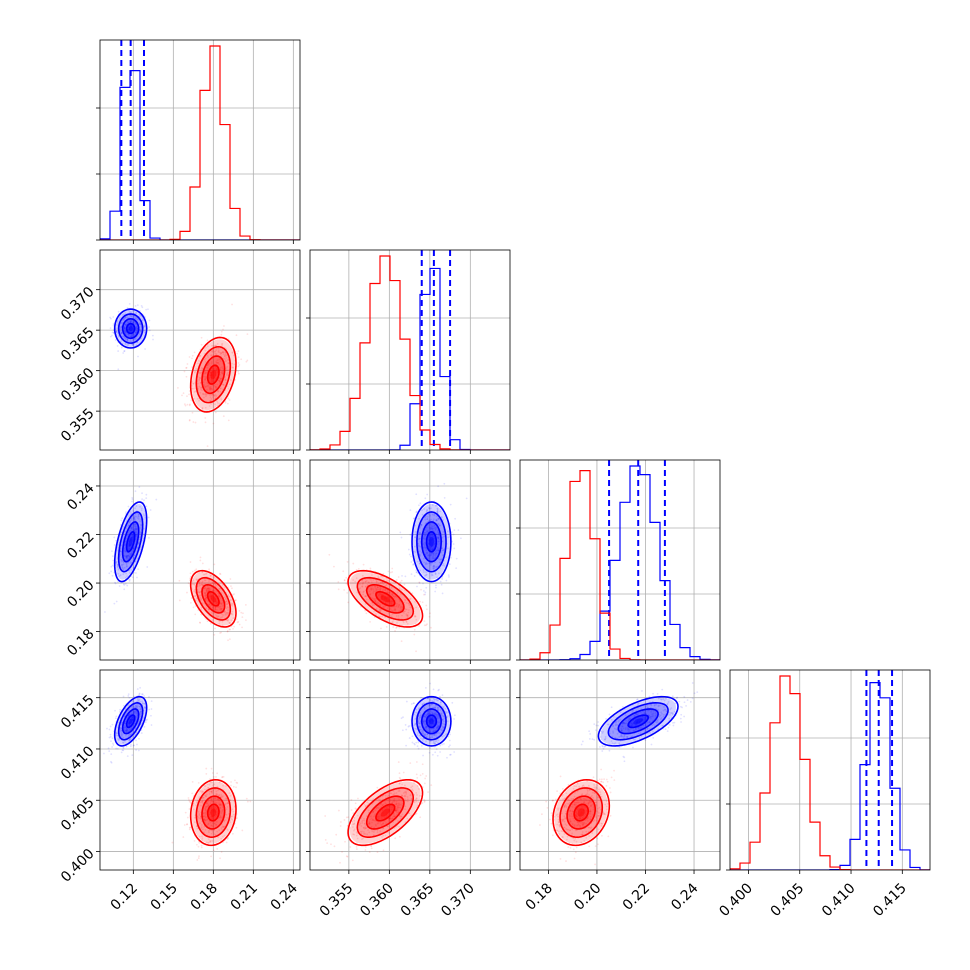 This screenshot has height=970, width=970. What do you see at coordinates (164, 896) in the screenshot?
I see `x-tick-label: 0.15` at bounding box center [164, 896].